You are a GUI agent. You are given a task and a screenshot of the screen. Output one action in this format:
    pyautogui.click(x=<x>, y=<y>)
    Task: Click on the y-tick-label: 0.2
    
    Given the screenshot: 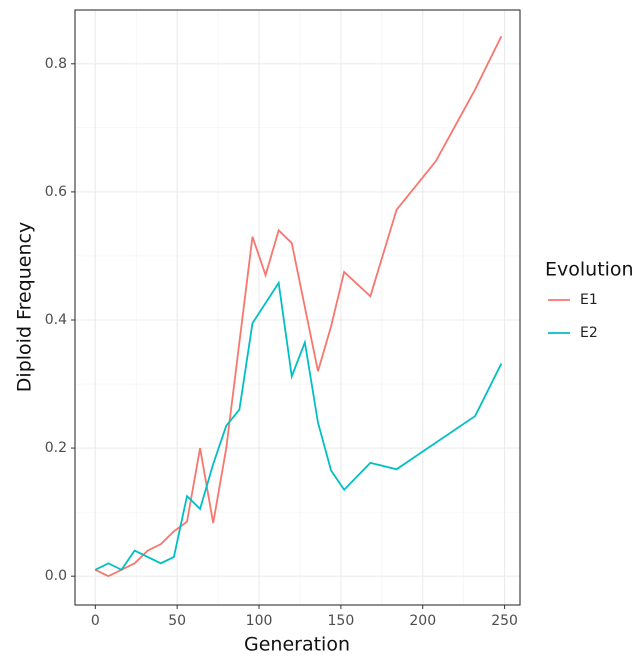 What is the action you would take?
    pyautogui.click(x=56, y=448)
    